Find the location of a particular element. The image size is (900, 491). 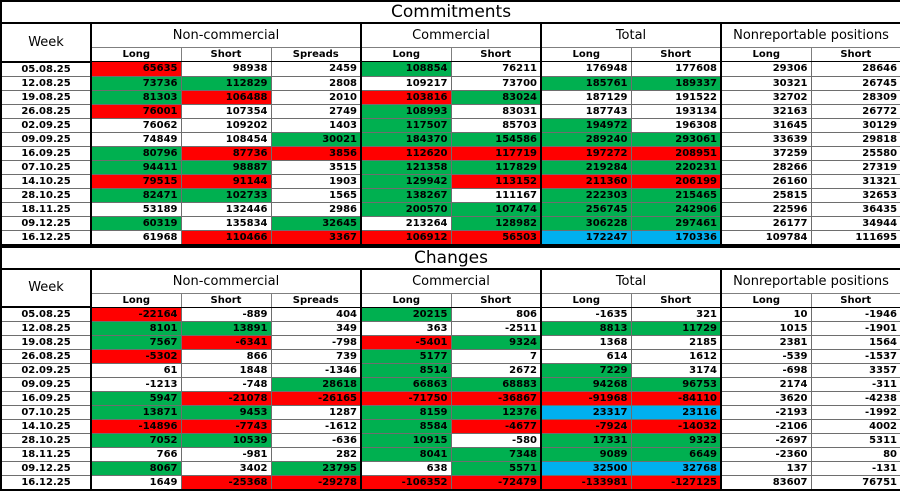

value-cell: 30321 is located at coordinates (766, 83).